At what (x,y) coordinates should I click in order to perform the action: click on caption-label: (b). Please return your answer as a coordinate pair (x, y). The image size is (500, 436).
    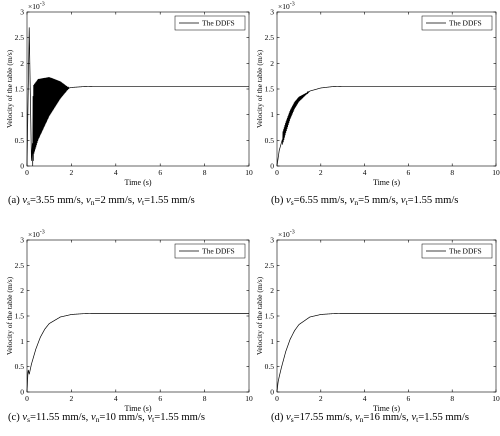
    Looking at the image, I should click on (279, 200).